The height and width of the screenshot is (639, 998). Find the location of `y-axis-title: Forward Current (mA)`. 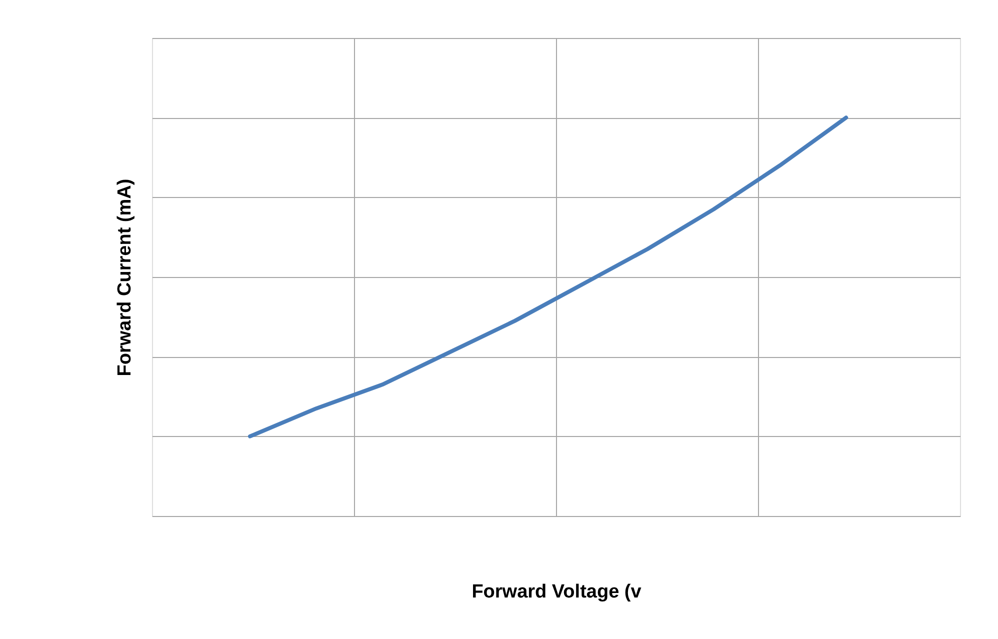

y-axis-title: Forward Current (mA) is located at coordinates (125, 277).